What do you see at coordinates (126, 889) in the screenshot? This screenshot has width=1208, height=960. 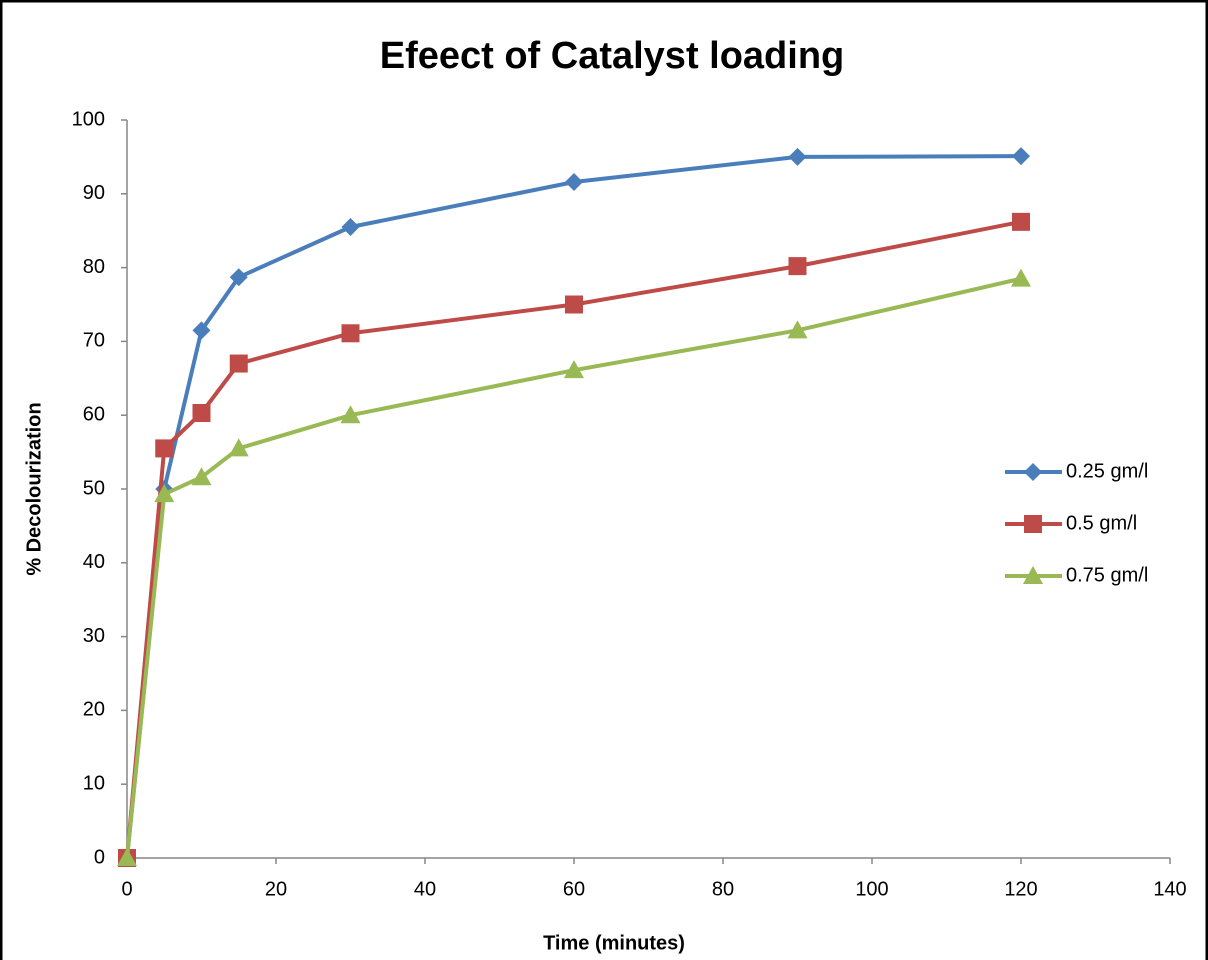 I see `x-tick-label: 0` at bounding box center [126, 889].